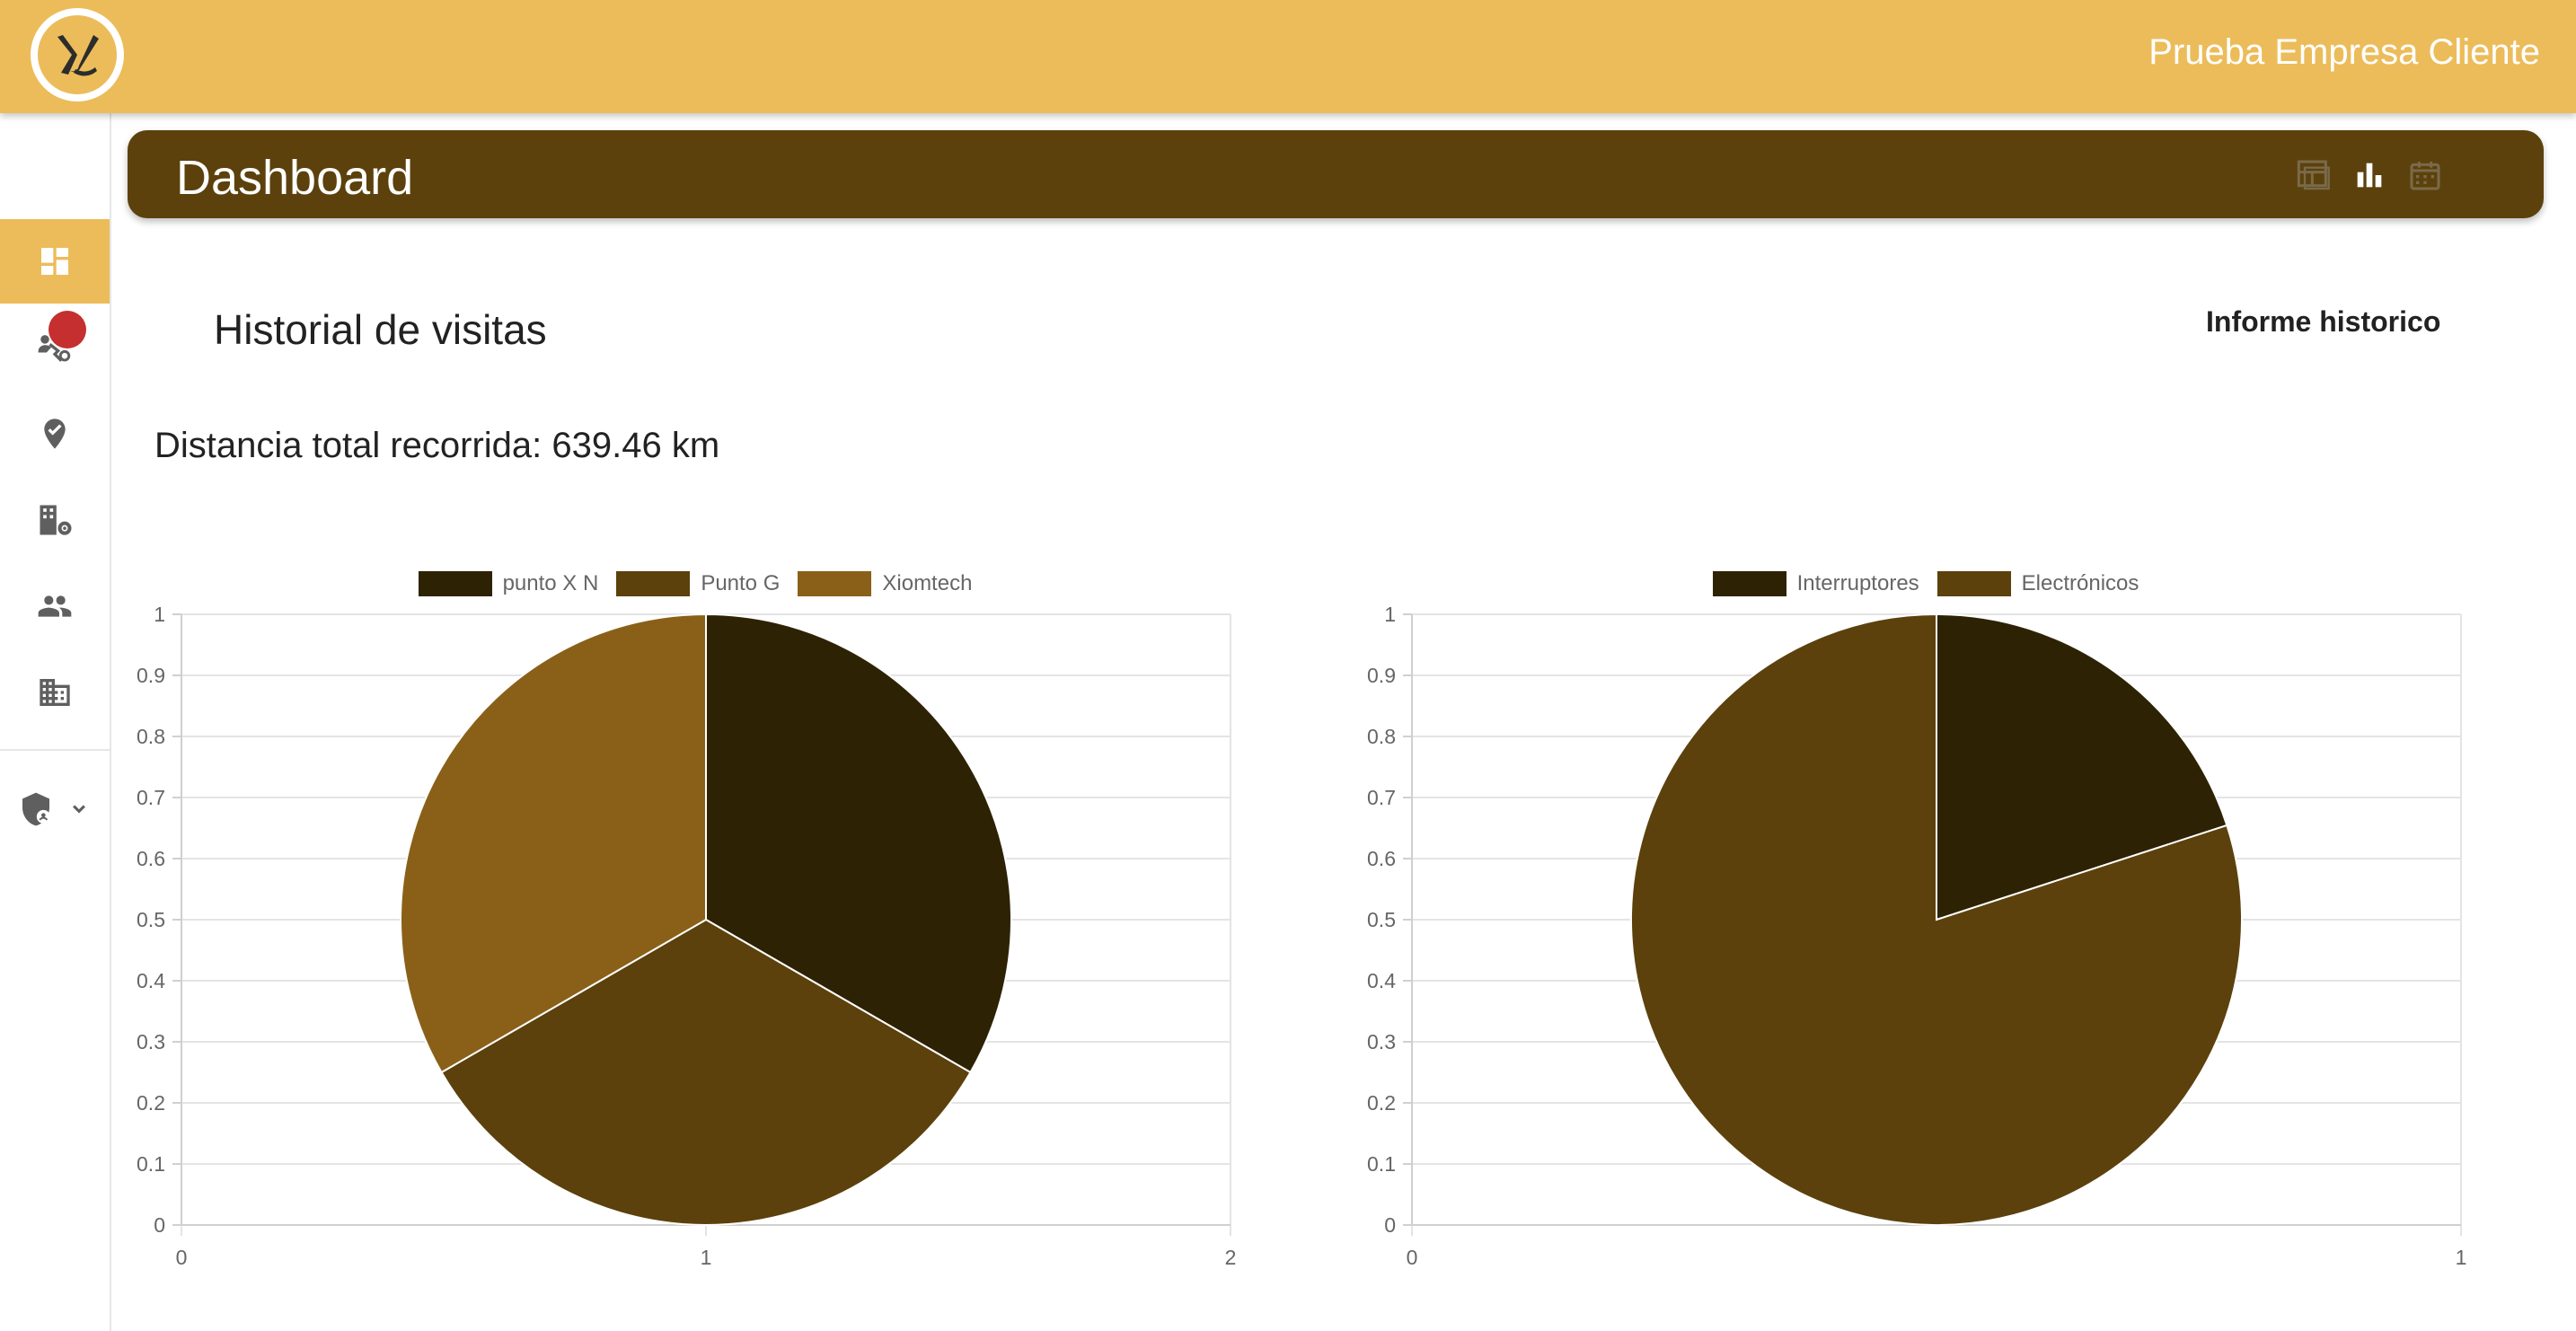 The image size is (2576, 1331). I want to click on legend-label: Punto G, so click(741, 583).